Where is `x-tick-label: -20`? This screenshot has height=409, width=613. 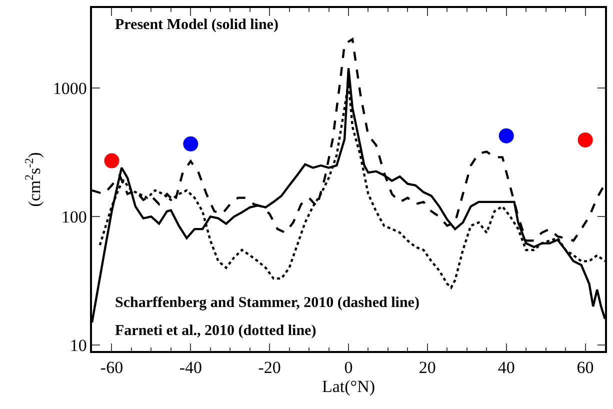 x-tick-label: -20 is located at coordinates (269, 368).